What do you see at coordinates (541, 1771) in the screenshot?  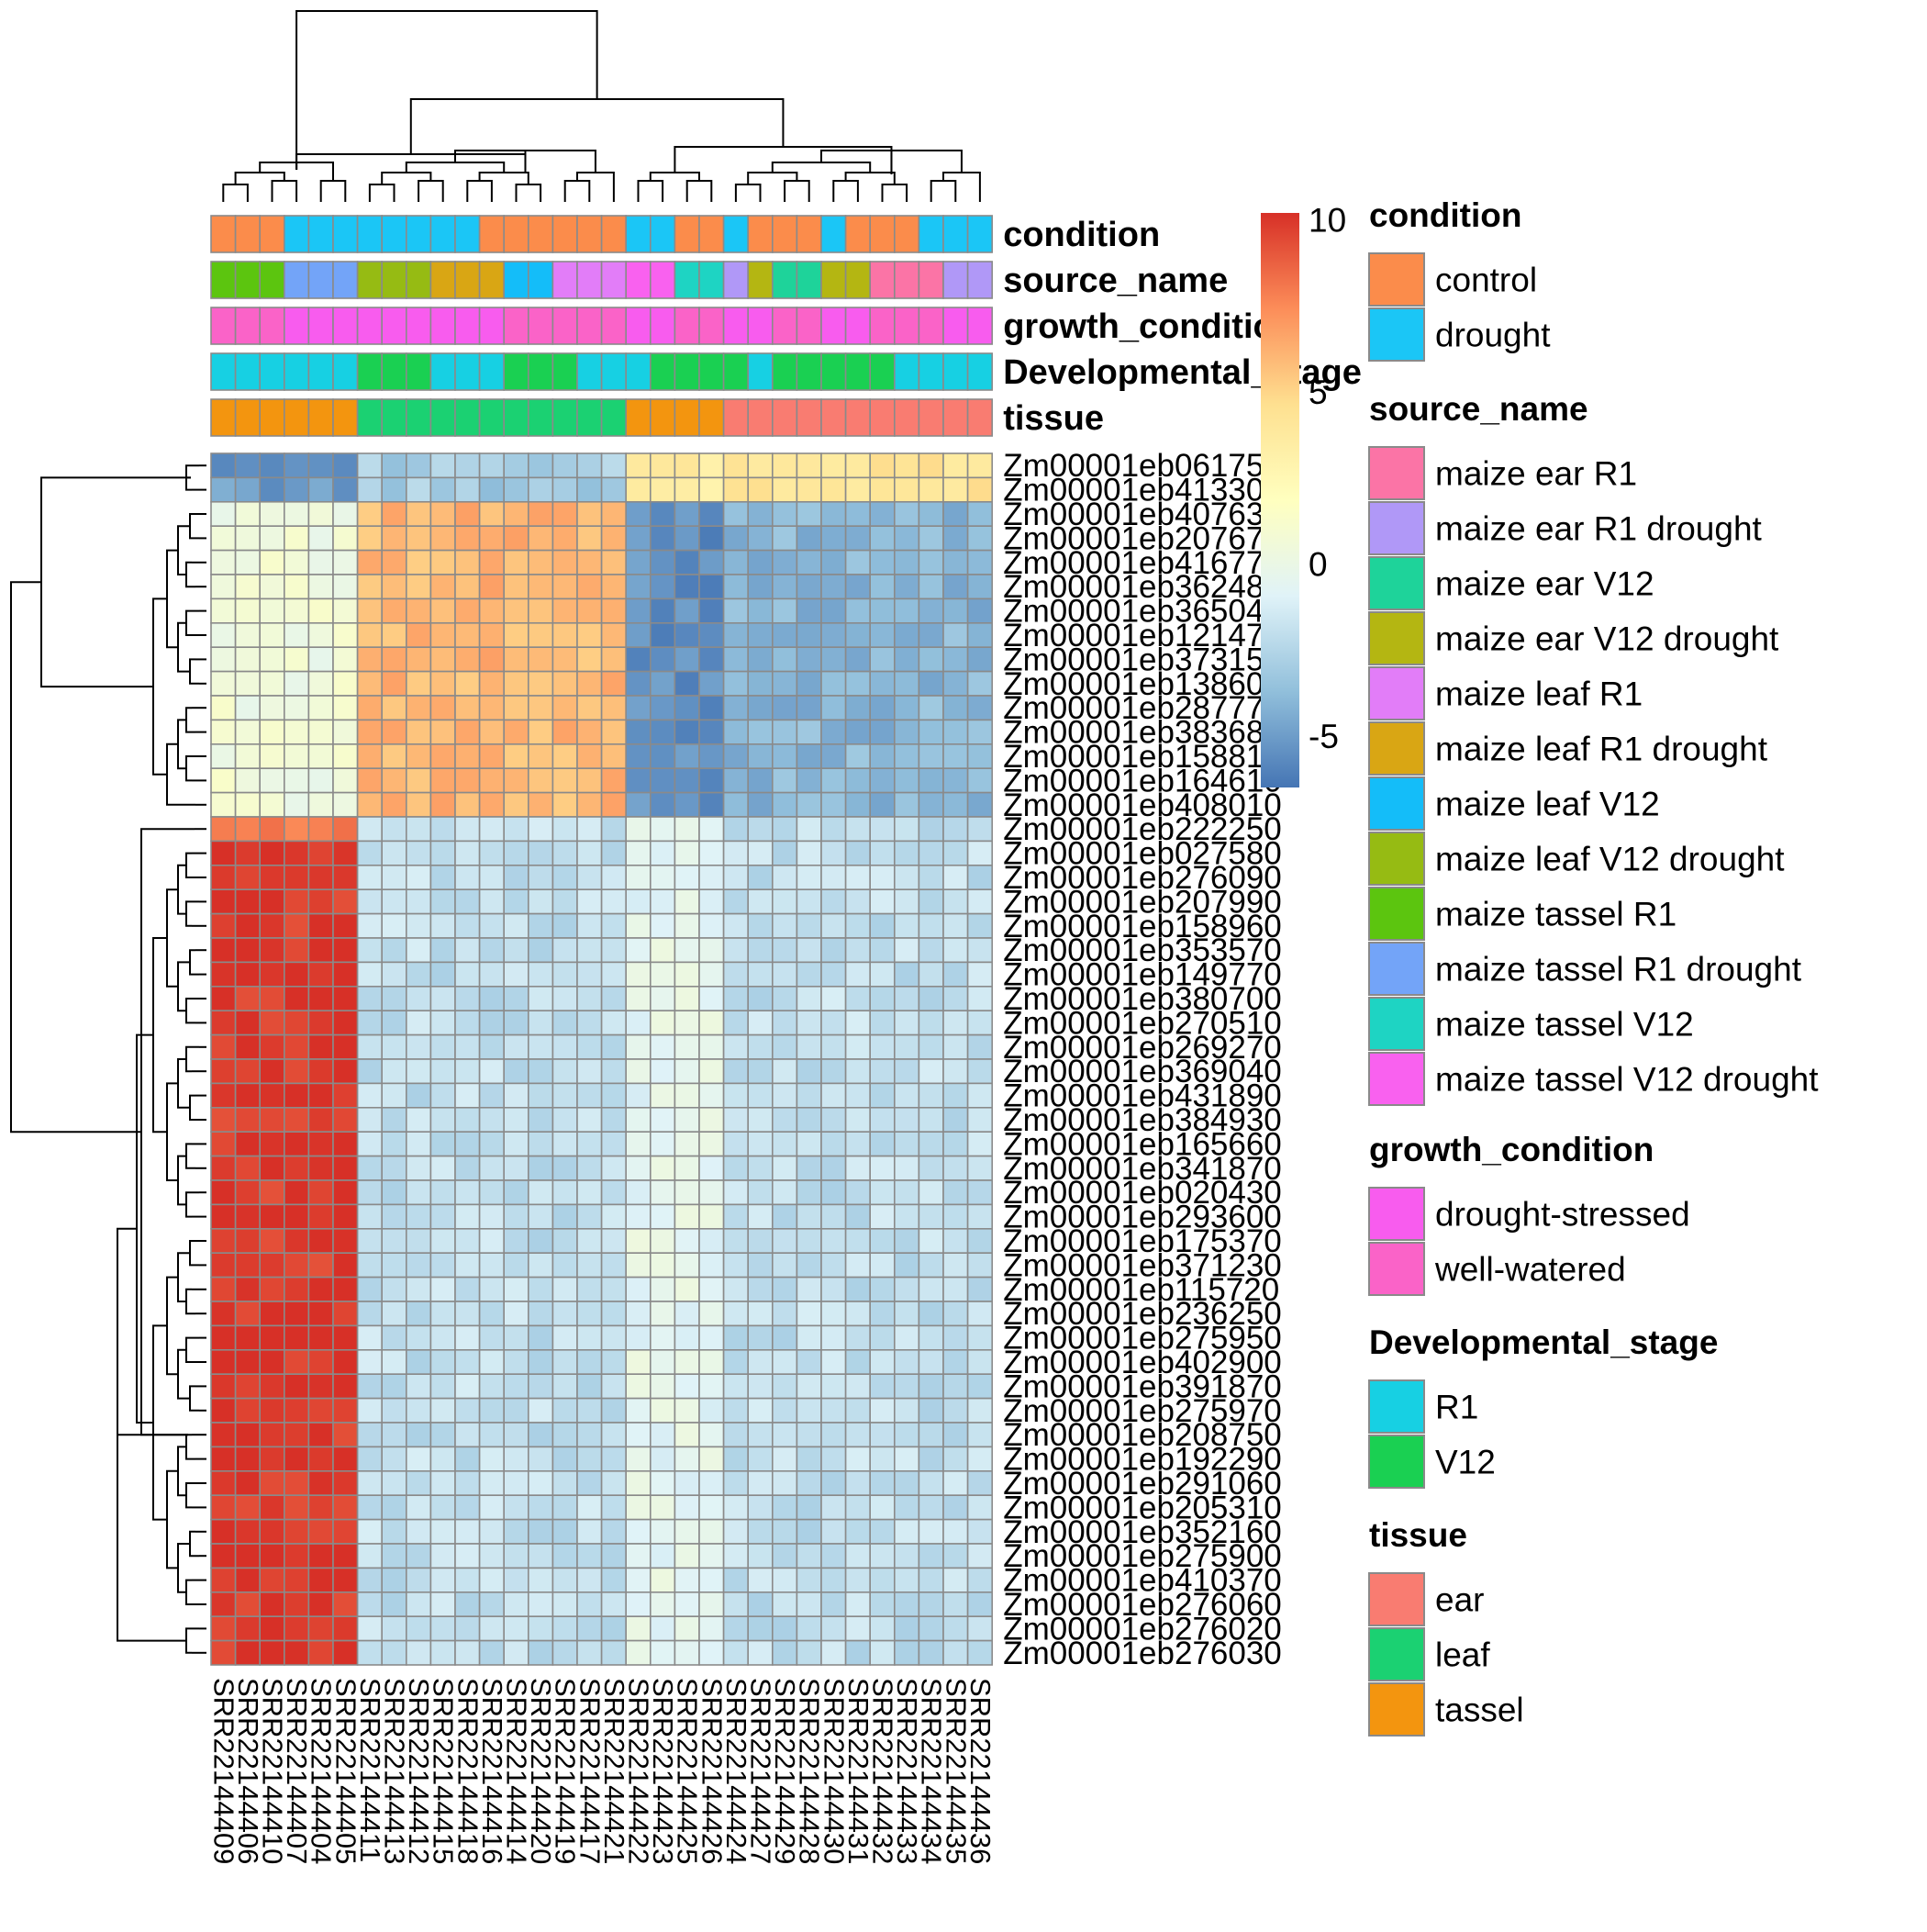 I see `column-label: SRR22144420` at bounding box center [541, 1771].